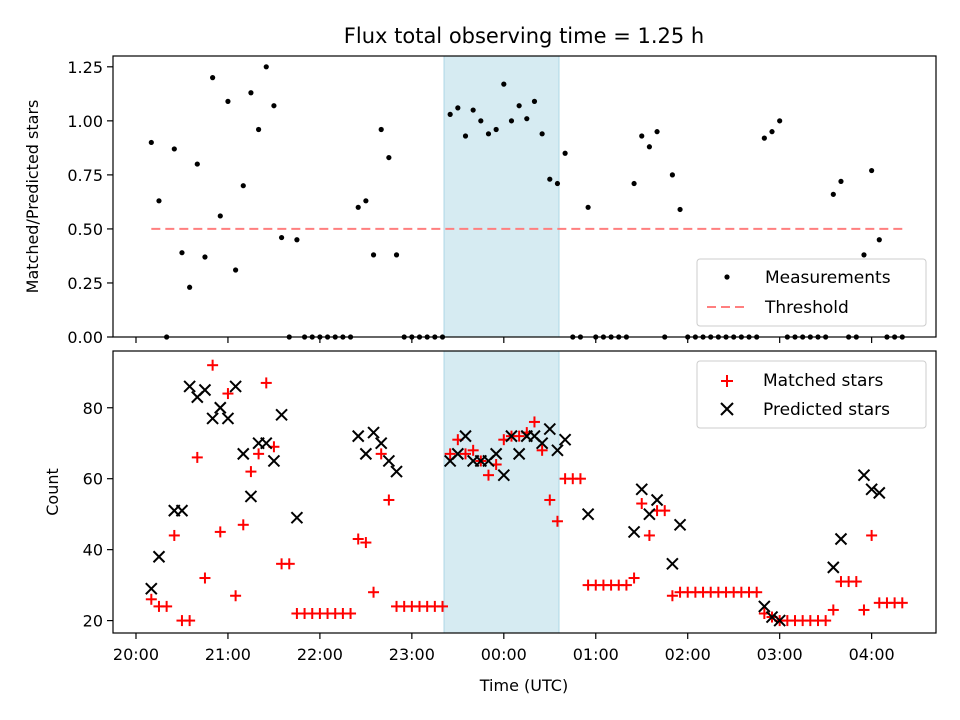 This screenshot has height=720, width=960. I want to click on y-tick-label: 0.75, so click(85, 175).